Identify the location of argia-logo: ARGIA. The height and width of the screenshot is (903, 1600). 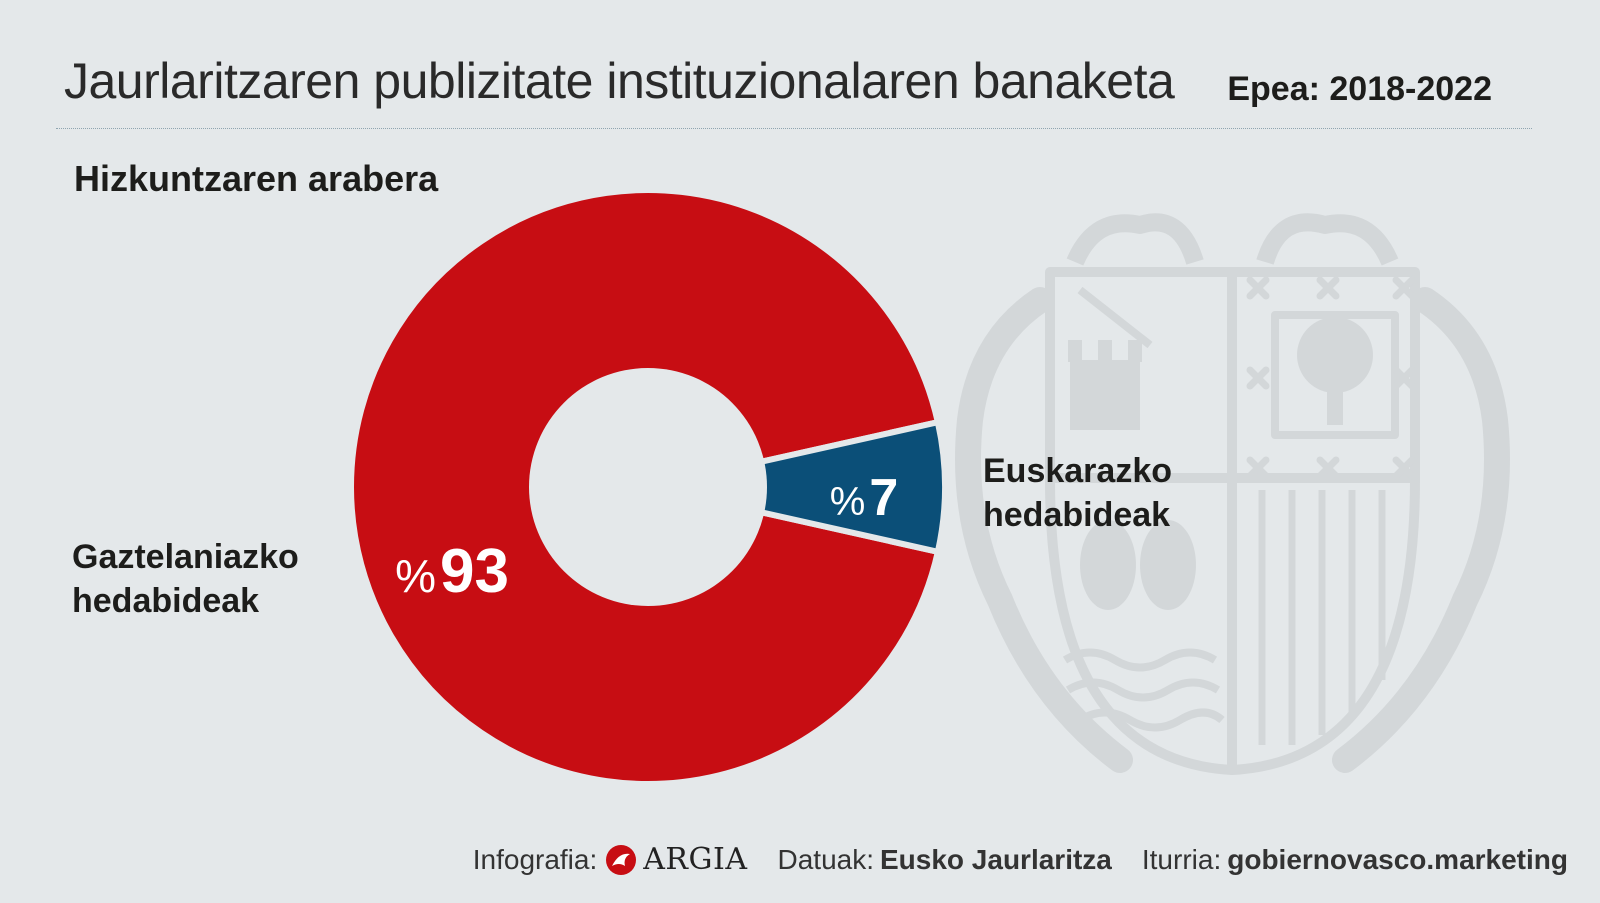
(676, 859).